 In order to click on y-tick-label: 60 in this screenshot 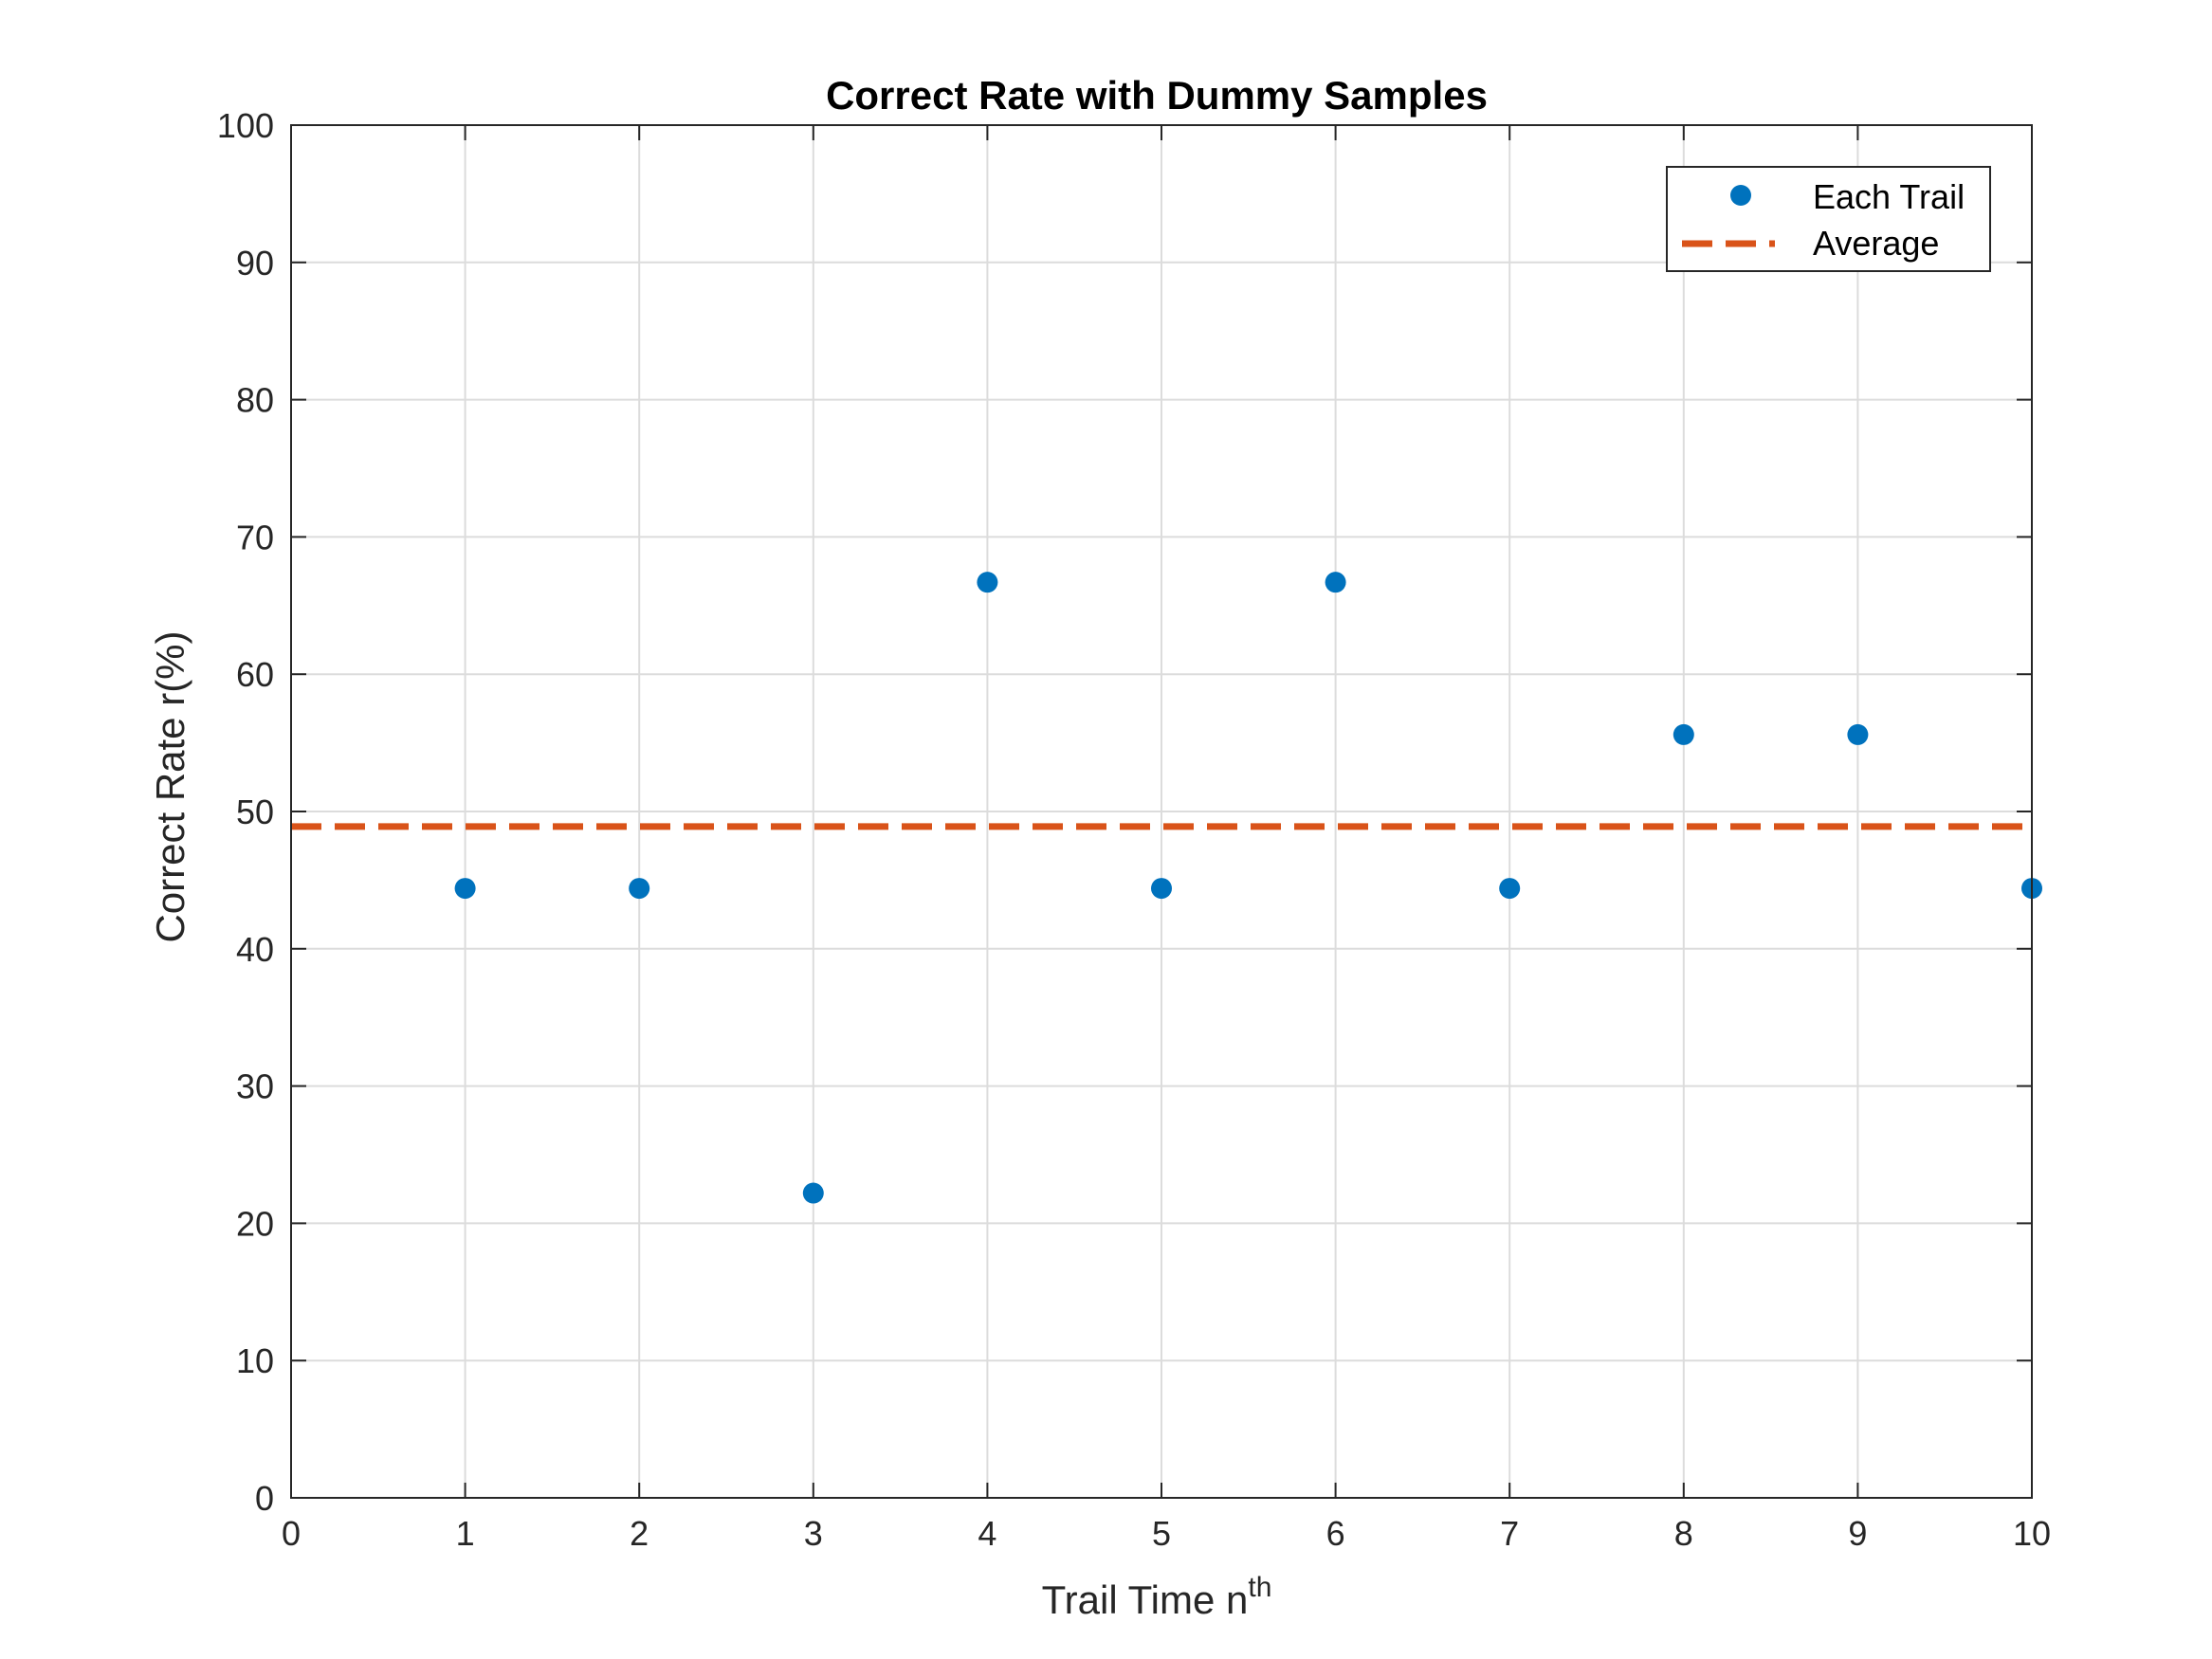, I will do `click(255, 674)`.